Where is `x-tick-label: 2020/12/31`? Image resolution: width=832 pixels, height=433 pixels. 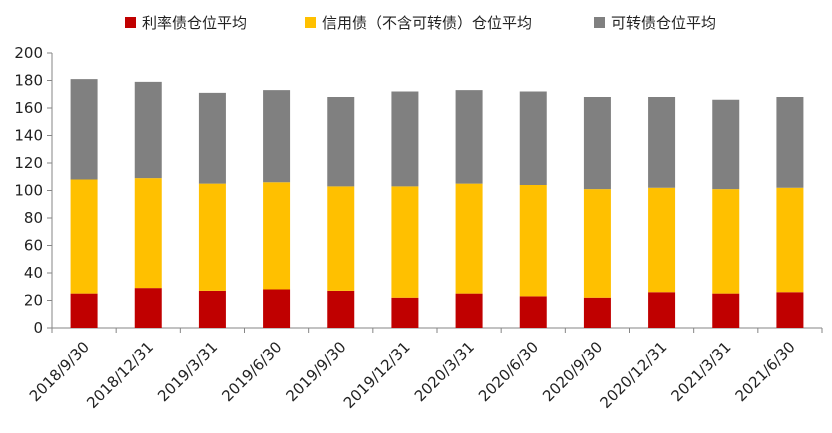 x-tick-label: 2020/12/31 is located at coordinates (634, 375).